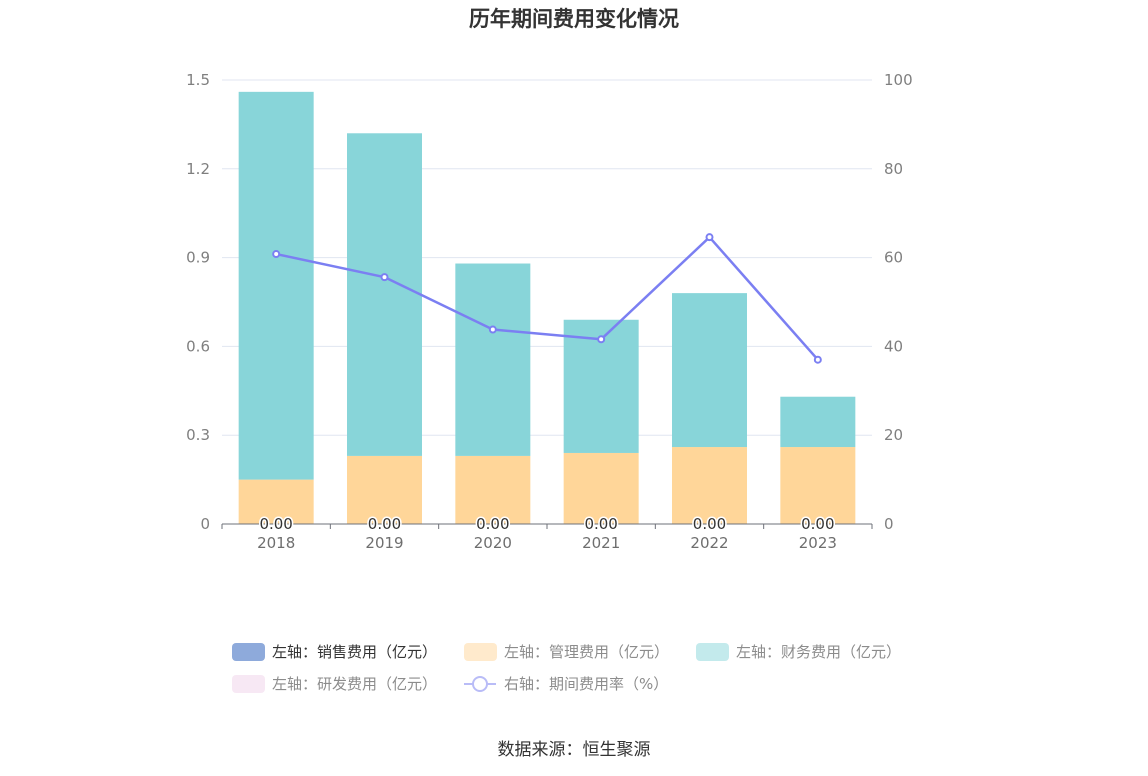  I want to click on legend-item: 左轴：研发费用（亿元）, so click(334, 684).